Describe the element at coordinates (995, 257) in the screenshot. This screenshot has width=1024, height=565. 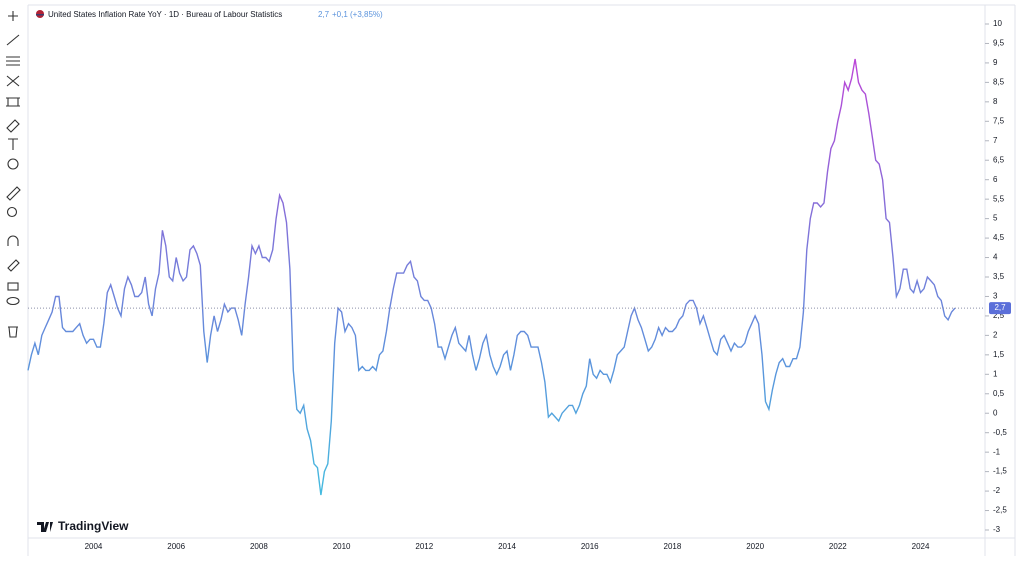
I see `y-tick-label: 4` at that location.